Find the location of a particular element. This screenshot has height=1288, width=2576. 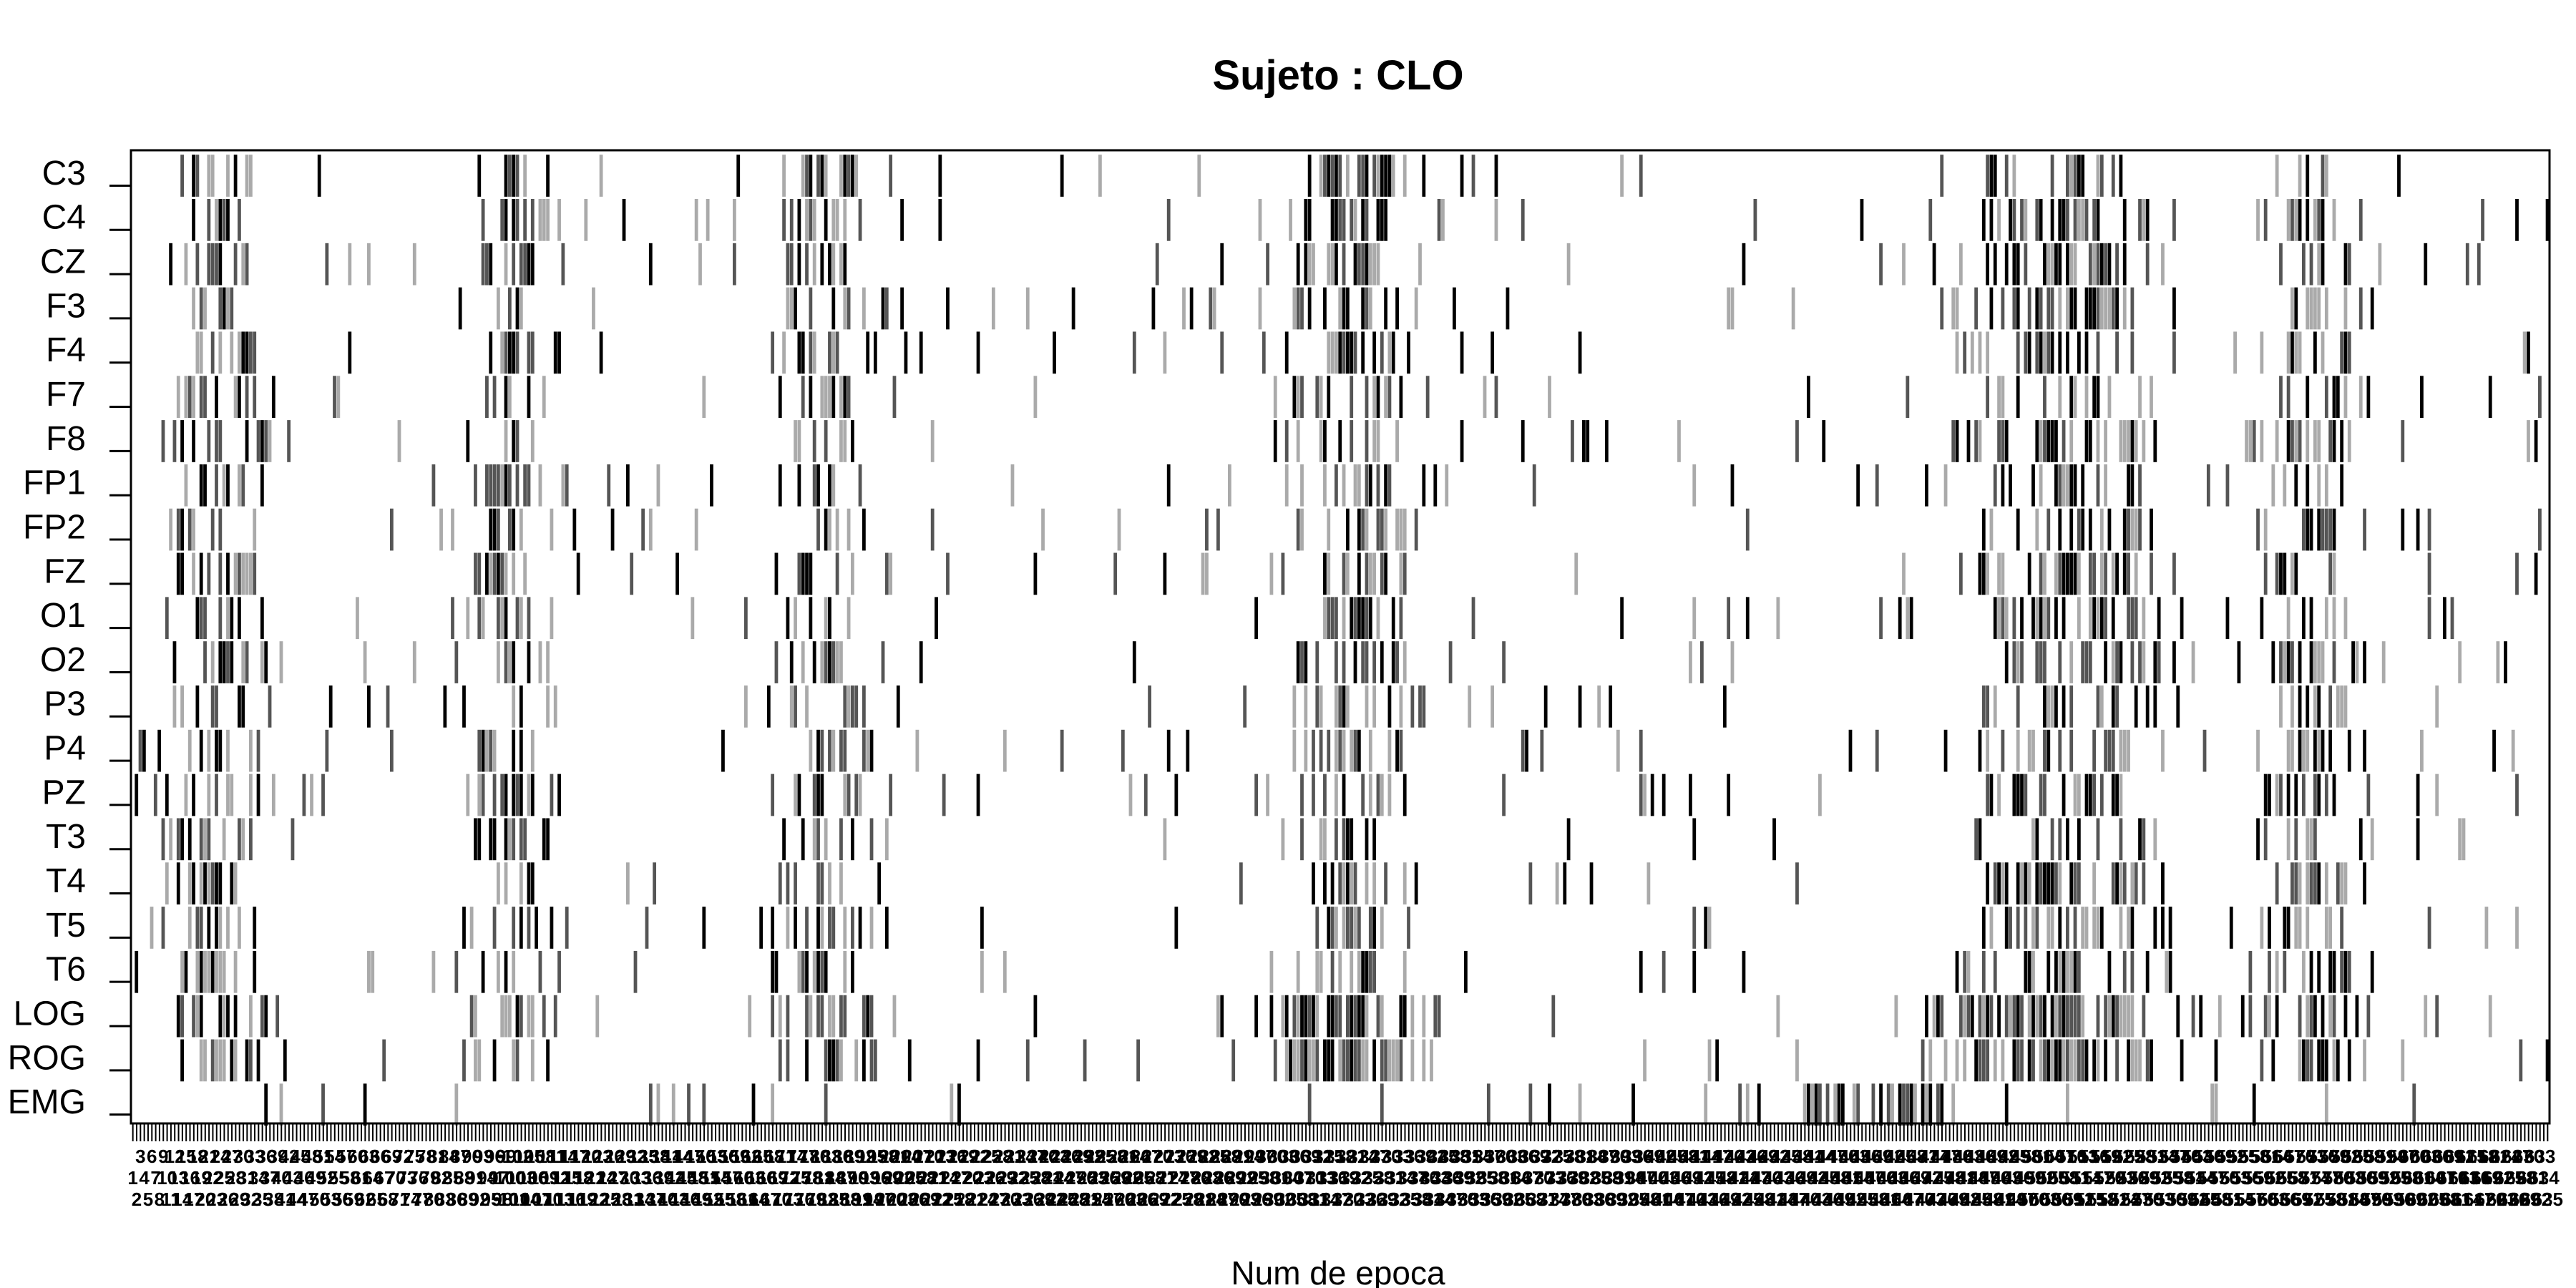

x-tick-label: 330 is located at coordinates (1385, 1156).